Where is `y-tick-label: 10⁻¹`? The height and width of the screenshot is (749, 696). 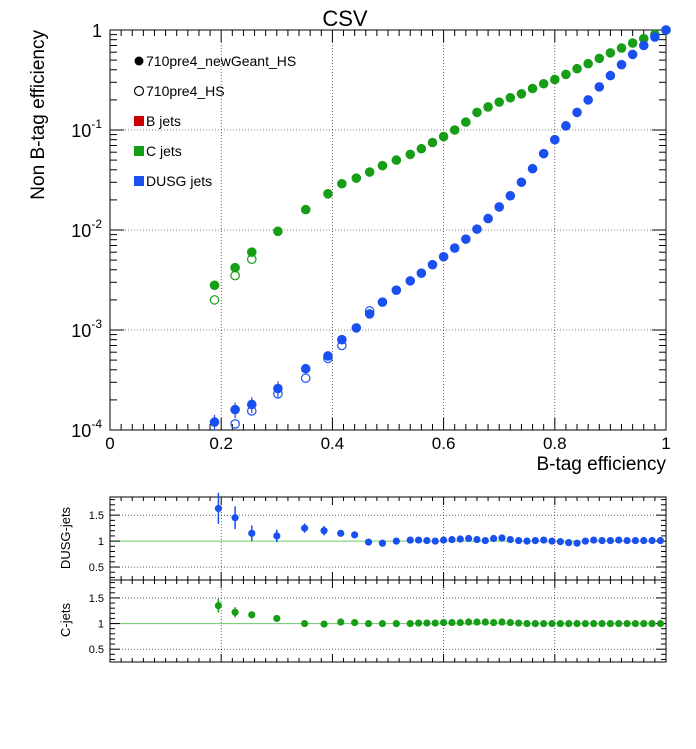
y-tick-label: 10⁻¹ is located at coordinates (86, 129).